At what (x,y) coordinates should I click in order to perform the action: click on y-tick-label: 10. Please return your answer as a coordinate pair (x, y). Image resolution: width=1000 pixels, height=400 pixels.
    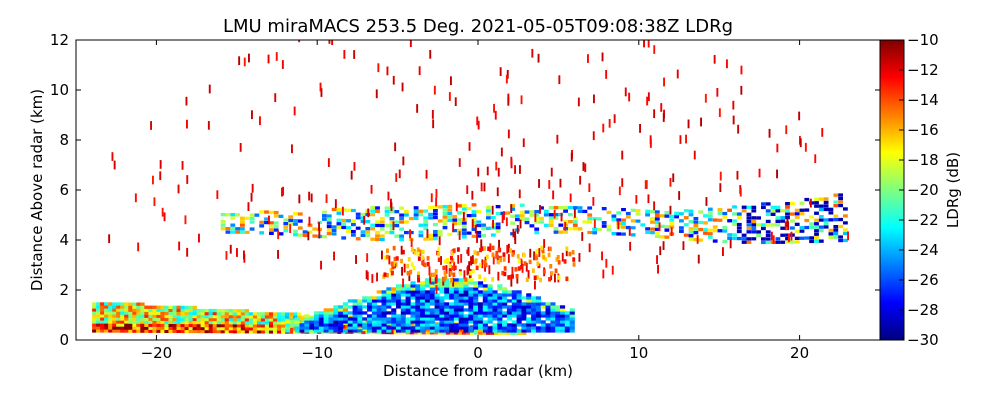
    Looking at the image, I should click on (59, 90).